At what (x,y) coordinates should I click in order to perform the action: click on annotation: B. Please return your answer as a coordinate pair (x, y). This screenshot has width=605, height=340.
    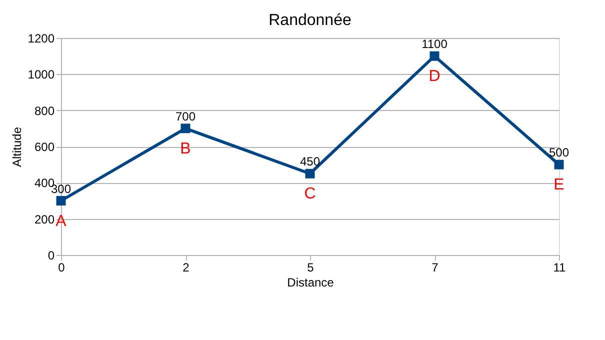
    Looking at the image, I should click on (185, 149).